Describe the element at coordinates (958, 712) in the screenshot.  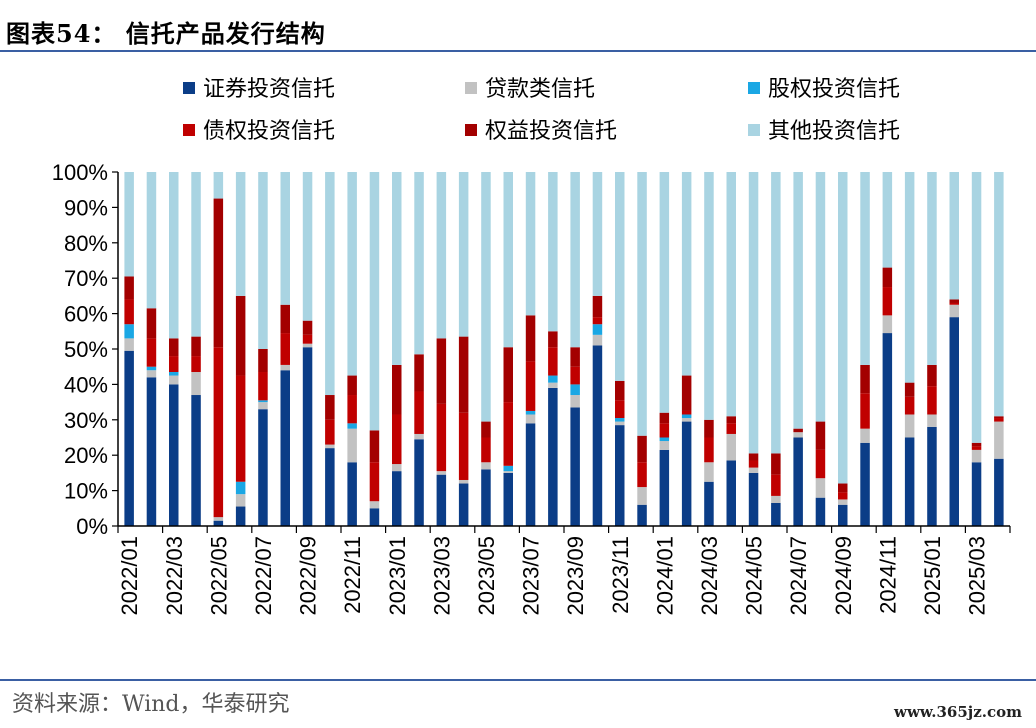
I see `watermark: www.365jz.com` at that location.